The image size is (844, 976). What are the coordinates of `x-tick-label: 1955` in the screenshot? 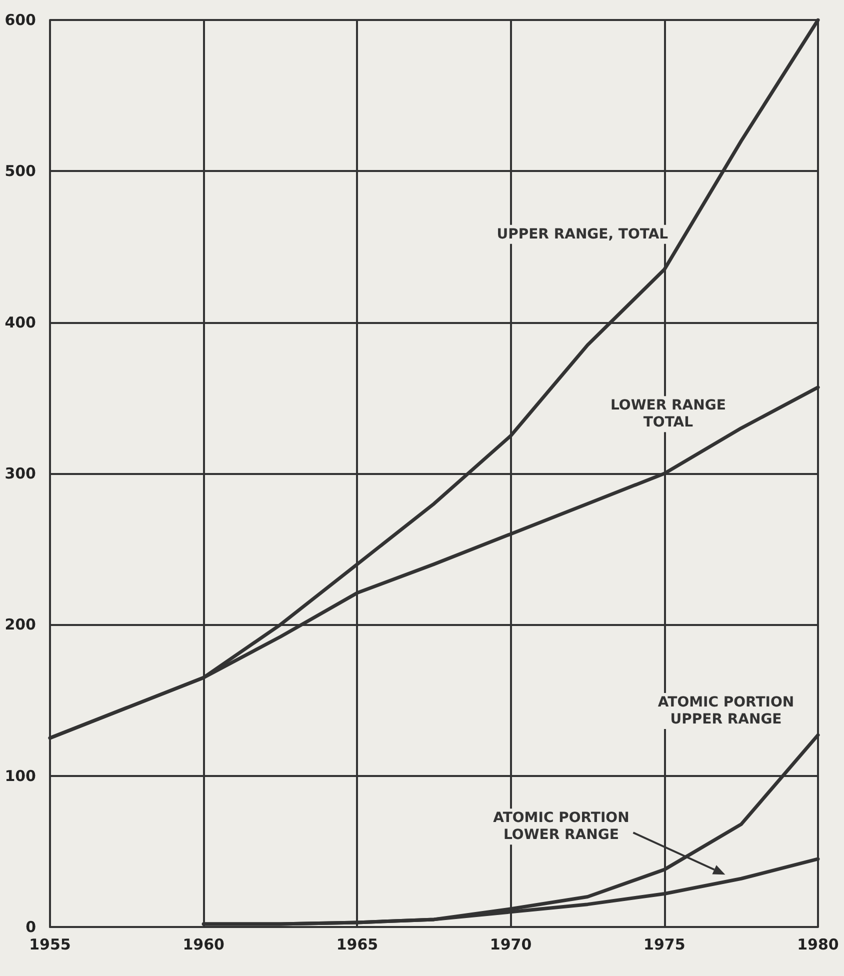 It's located at (50, 945).